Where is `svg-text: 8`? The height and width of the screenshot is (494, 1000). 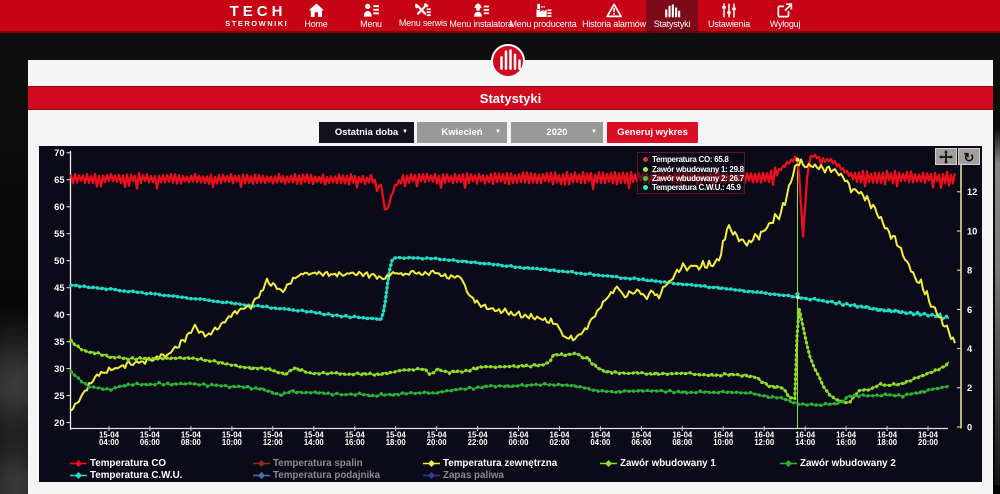
svg-text: 8 is located at coordinates (969, 271).